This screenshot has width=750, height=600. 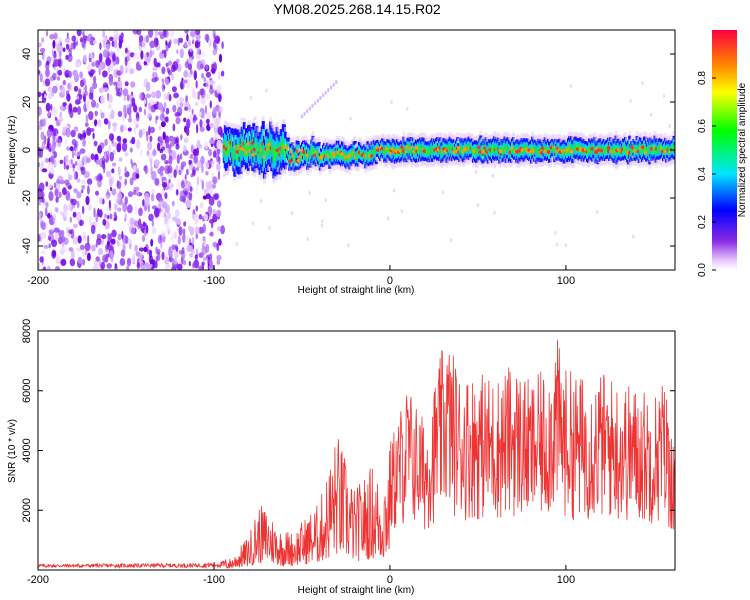 What do you see at coordinates (27, 331) in the screenshot?
I see `snr-ytick-label: 8000` at bounding box center [27, 331].